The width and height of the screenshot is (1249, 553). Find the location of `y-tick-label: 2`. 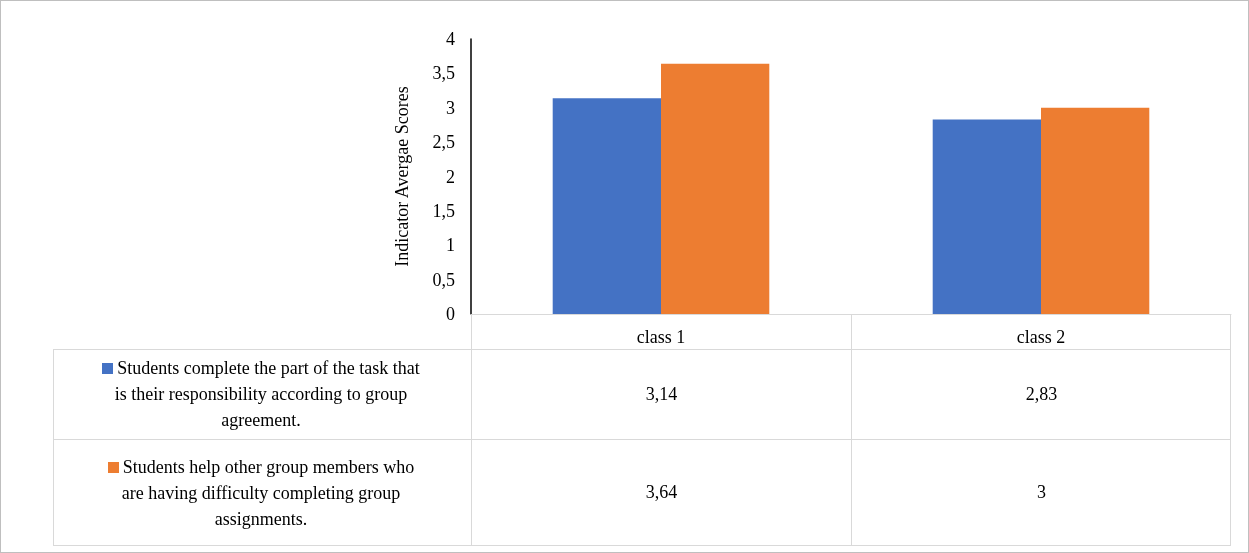

y-tick-label: 2 is located at coordinates (450, 176).